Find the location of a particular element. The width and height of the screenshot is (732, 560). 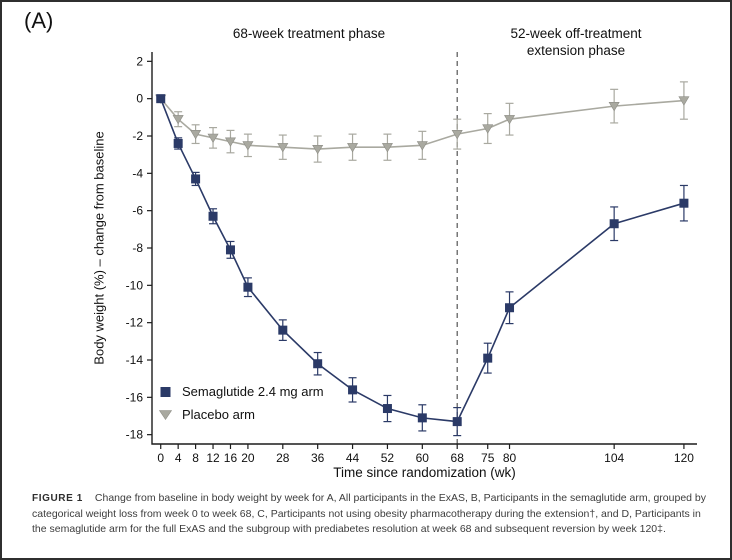

svg-text: -2 is located at coordinates (137, 136).